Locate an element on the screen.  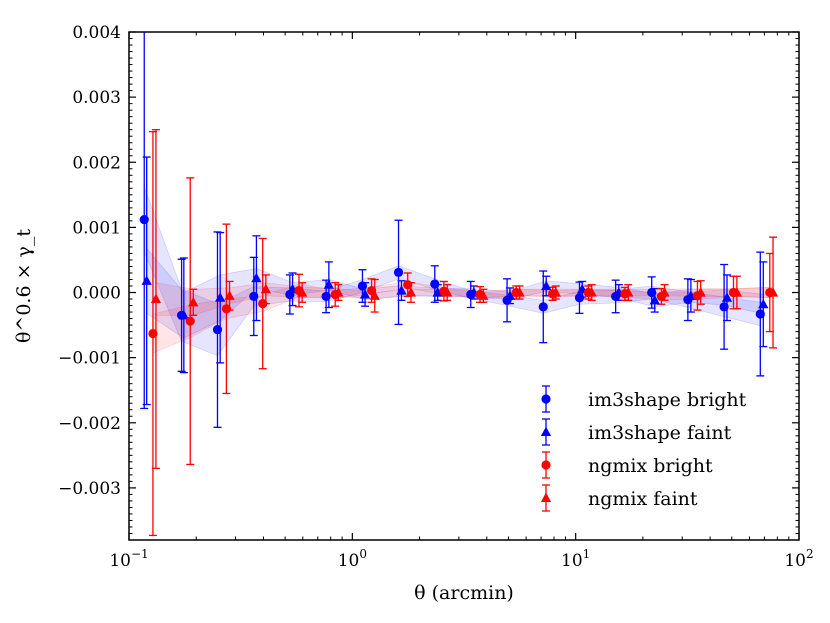
y-tick-label: 0.000 is located at coordinates (96, 294).